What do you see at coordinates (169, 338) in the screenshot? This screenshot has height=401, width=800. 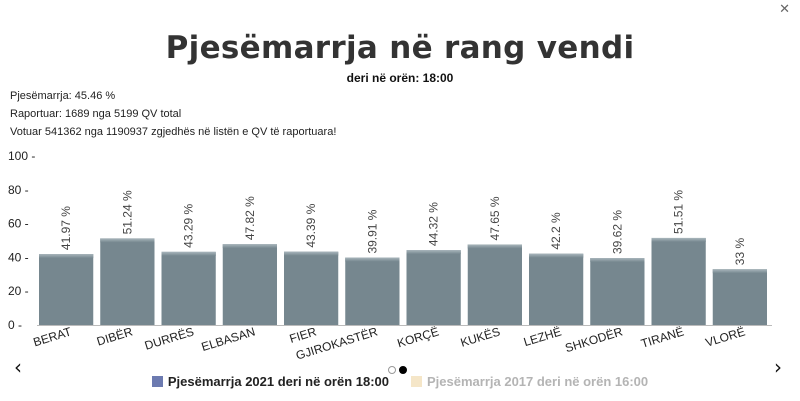 I see `category-label: DURRËS` at bounding box center [169, 338].